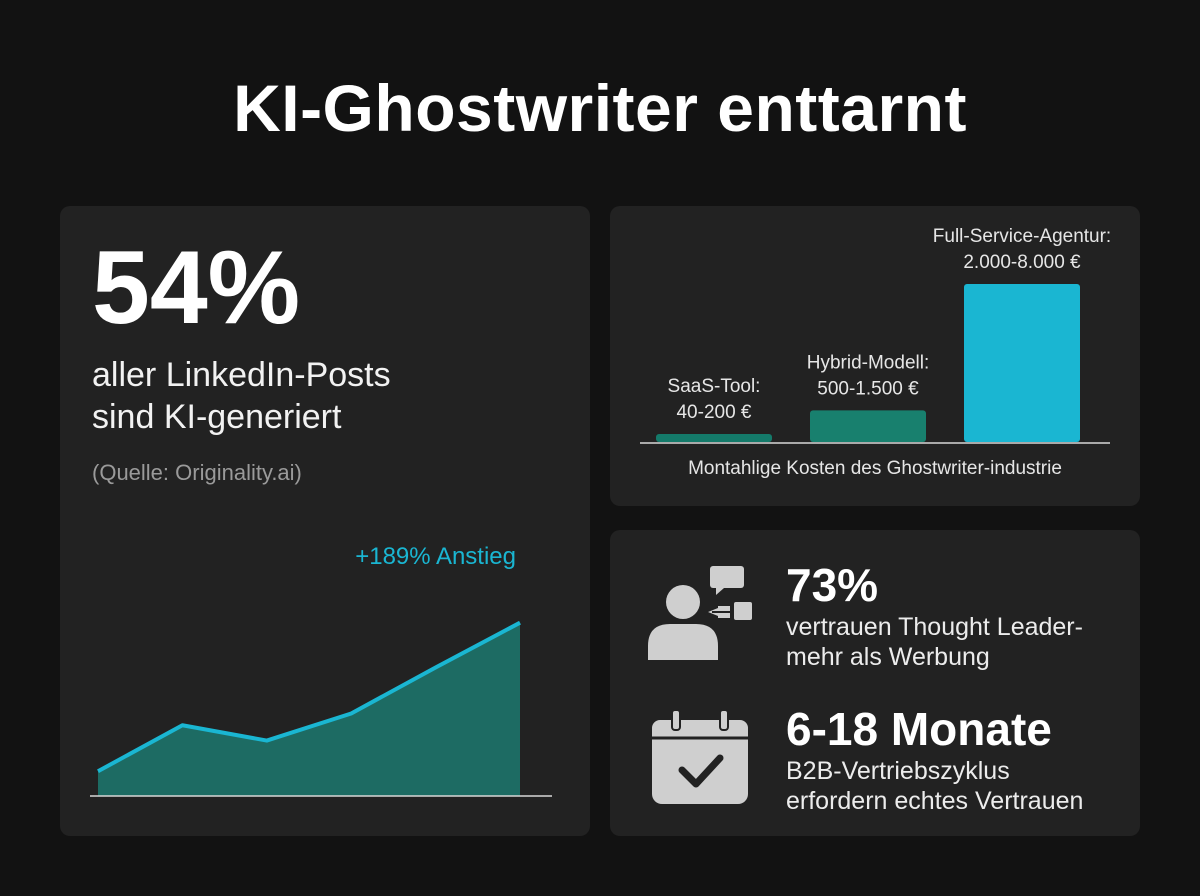 The width and height of the screenshot is (1200, 896). Describe the element at coordinates (241, 375) in the screenshot. I see `headline-line-1: aller LinkedIn-Posts` at that location.